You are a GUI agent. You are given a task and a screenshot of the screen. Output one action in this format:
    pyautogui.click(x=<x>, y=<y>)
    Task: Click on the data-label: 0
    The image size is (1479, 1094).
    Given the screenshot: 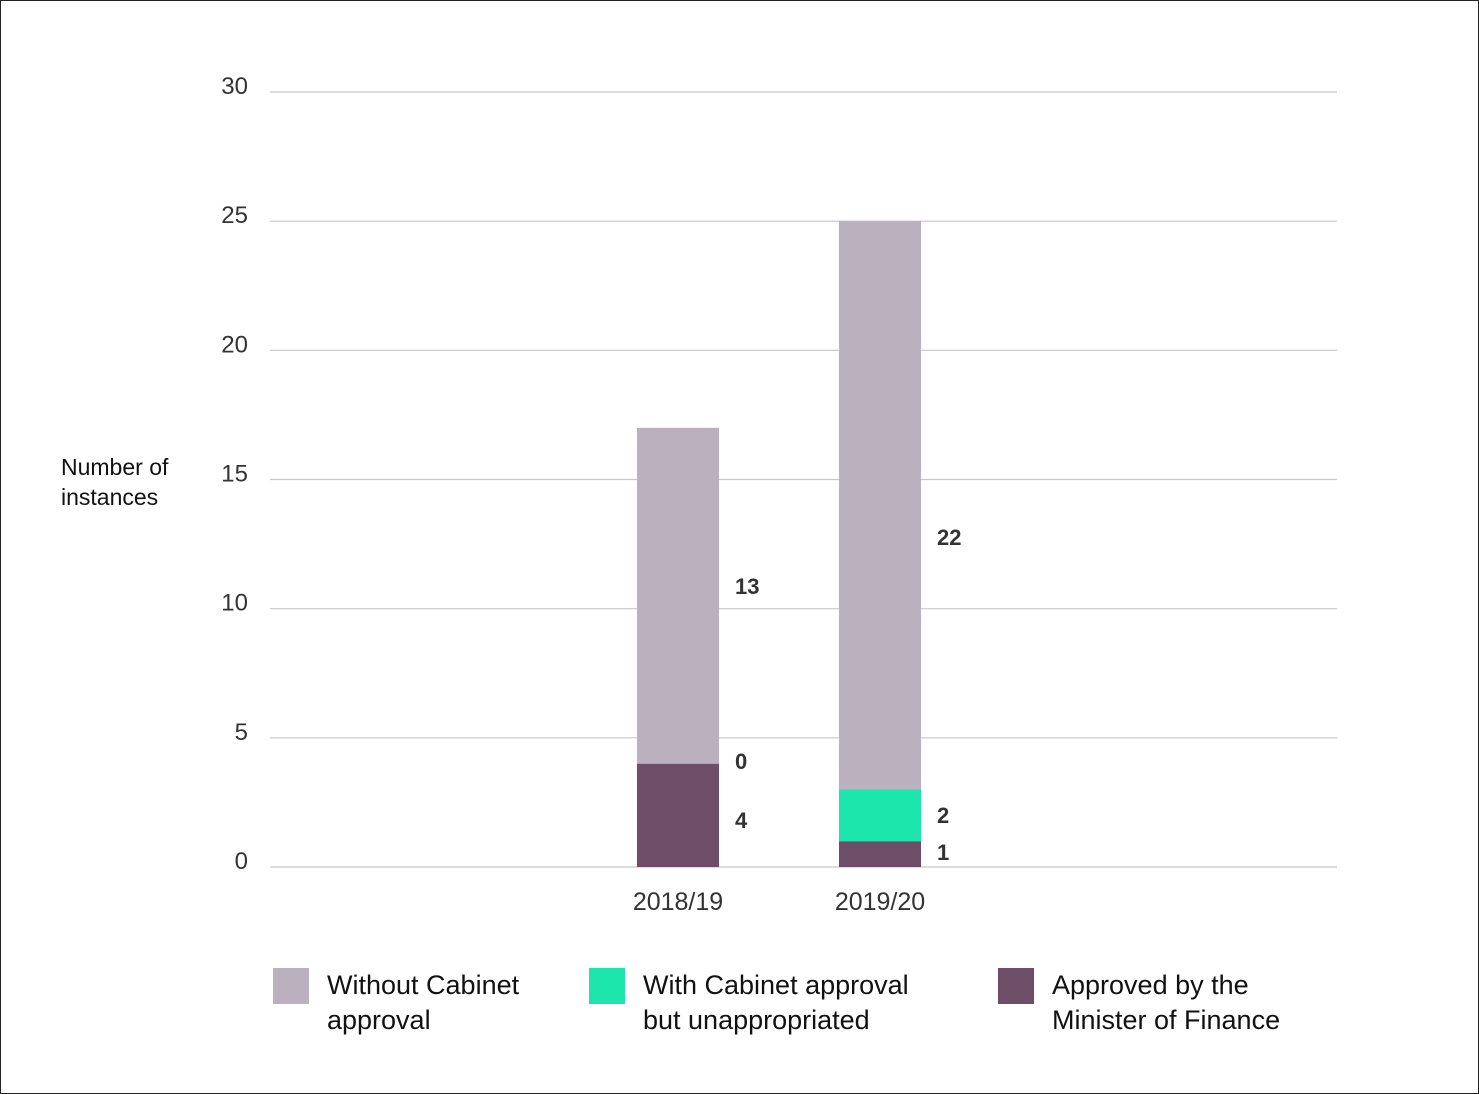 What is the action you would take?
    pyautogui.click(x=741, y=761)
    